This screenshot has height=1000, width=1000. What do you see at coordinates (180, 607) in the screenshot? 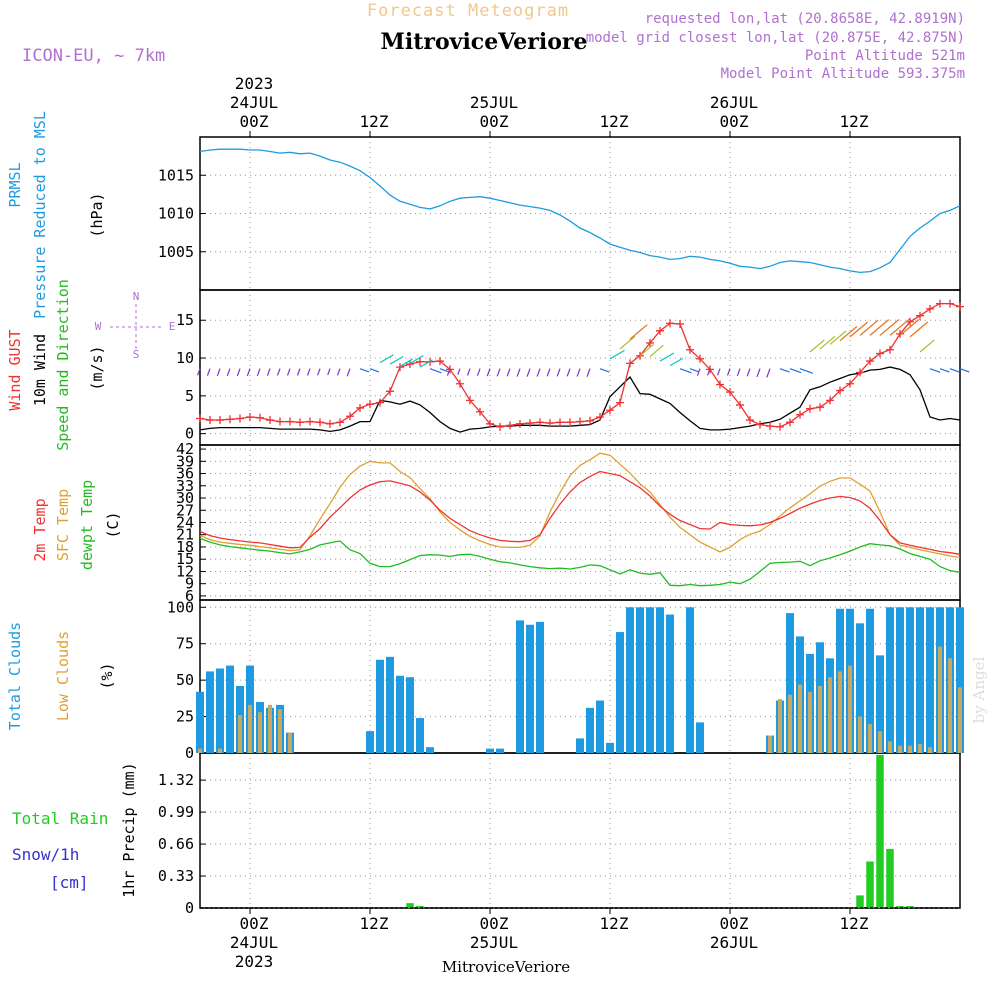
I see `y-tick-label: 100` at bounding box center [180, 607].